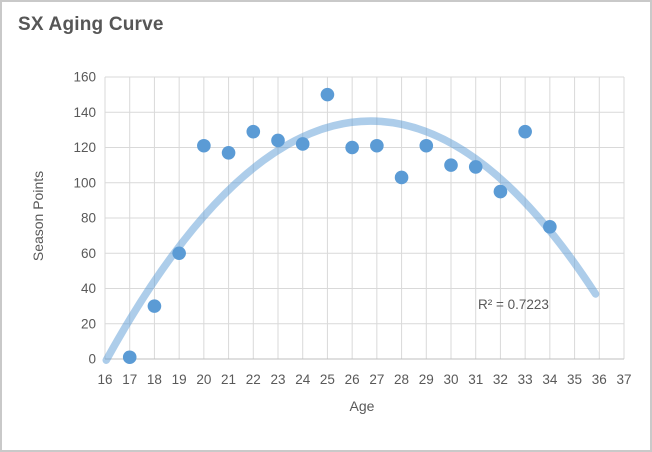 The width and height of the screenshot is (652, 452). I want to click on x-axis-title: Age, so click(362, 406).